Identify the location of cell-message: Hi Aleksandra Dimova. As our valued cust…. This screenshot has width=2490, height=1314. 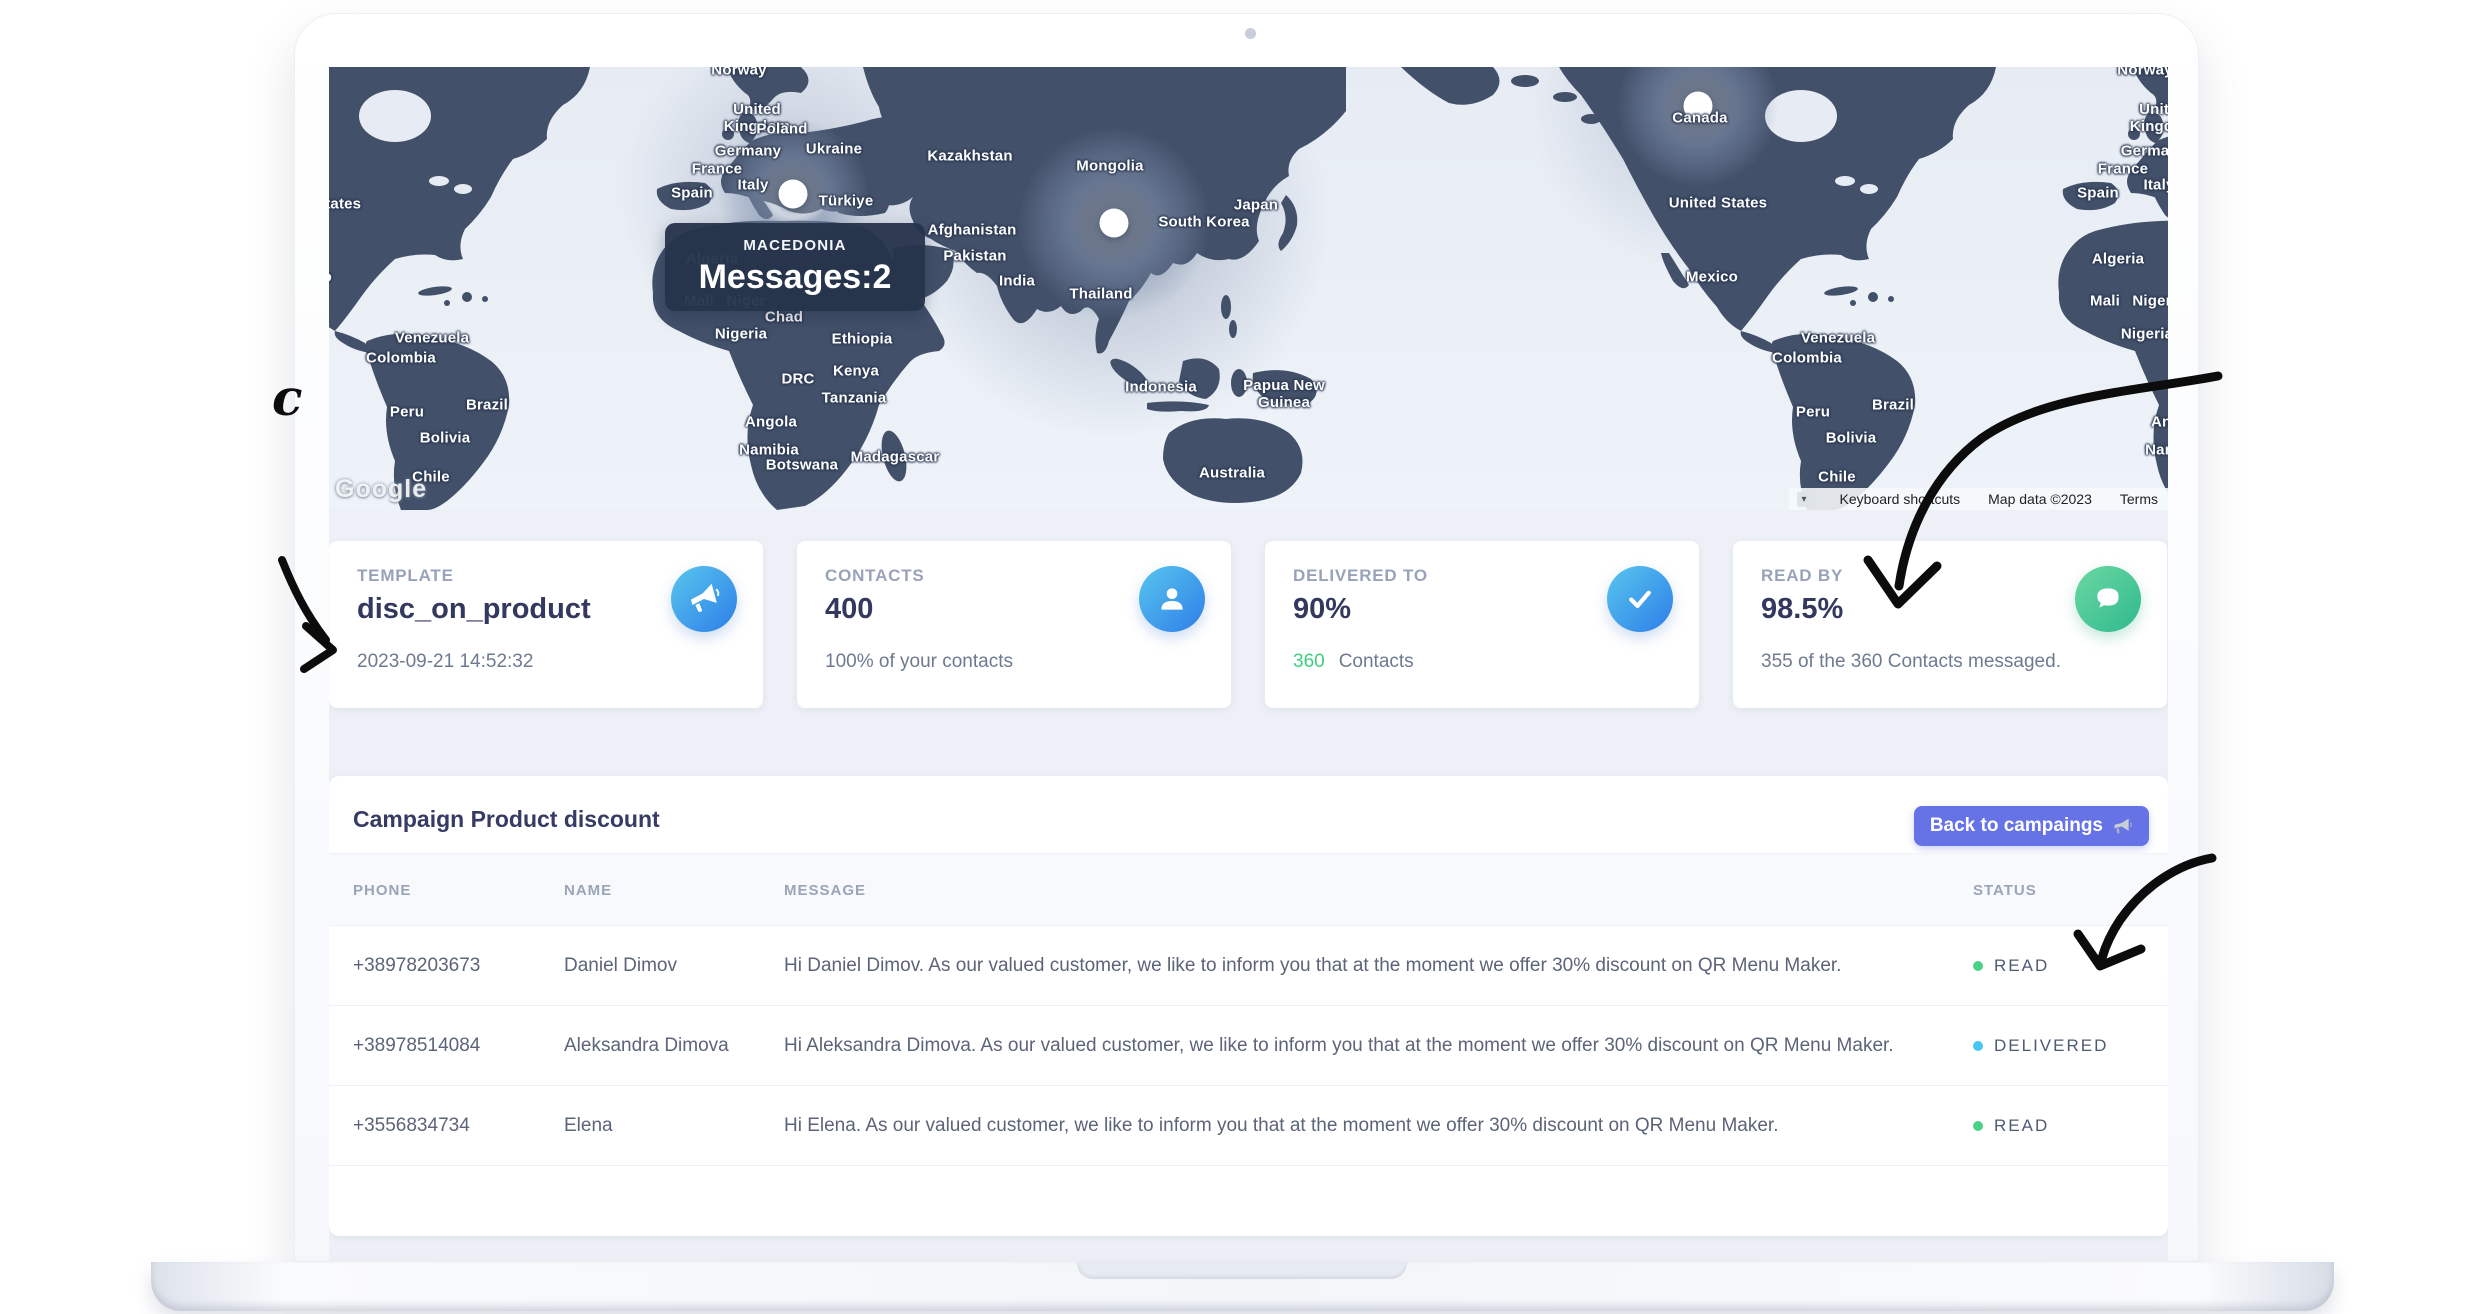
(1339, 1045).